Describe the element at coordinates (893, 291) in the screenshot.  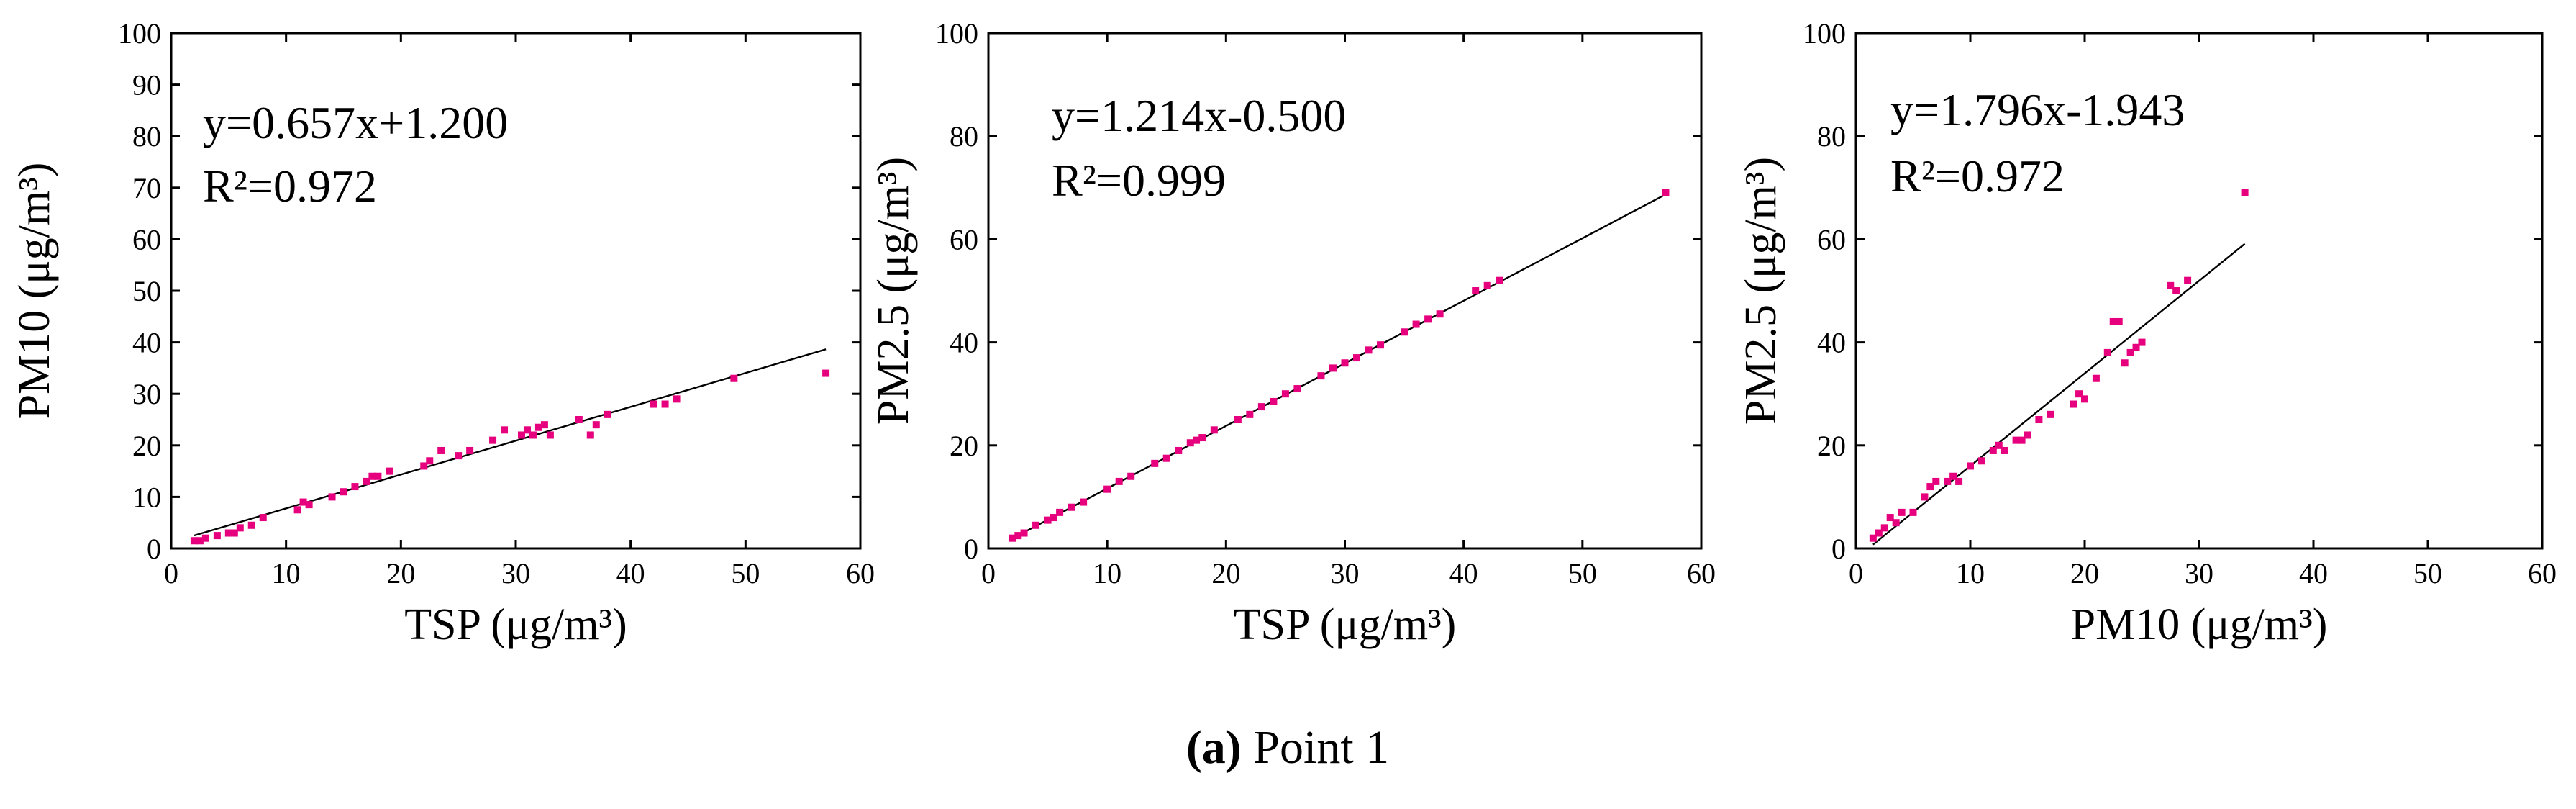
I see `y-axis-title: PM2.5 (μg/m³)` at that location.